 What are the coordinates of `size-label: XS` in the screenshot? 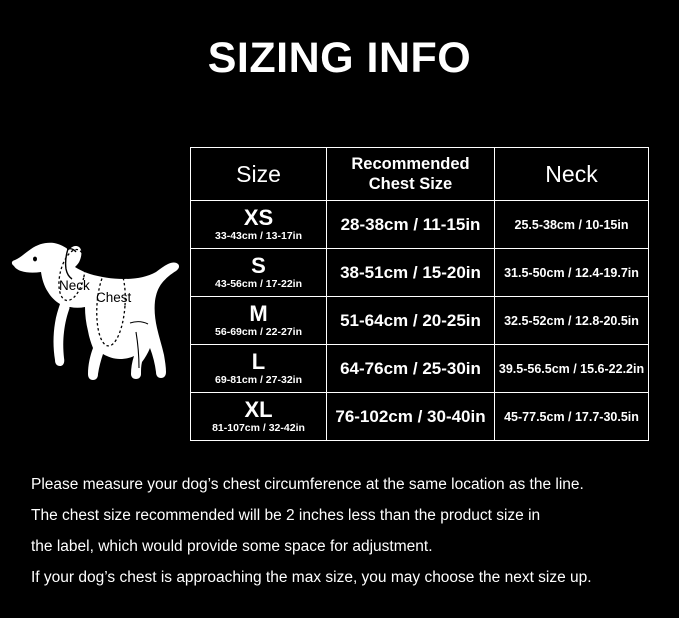 It's located at (258, 217).